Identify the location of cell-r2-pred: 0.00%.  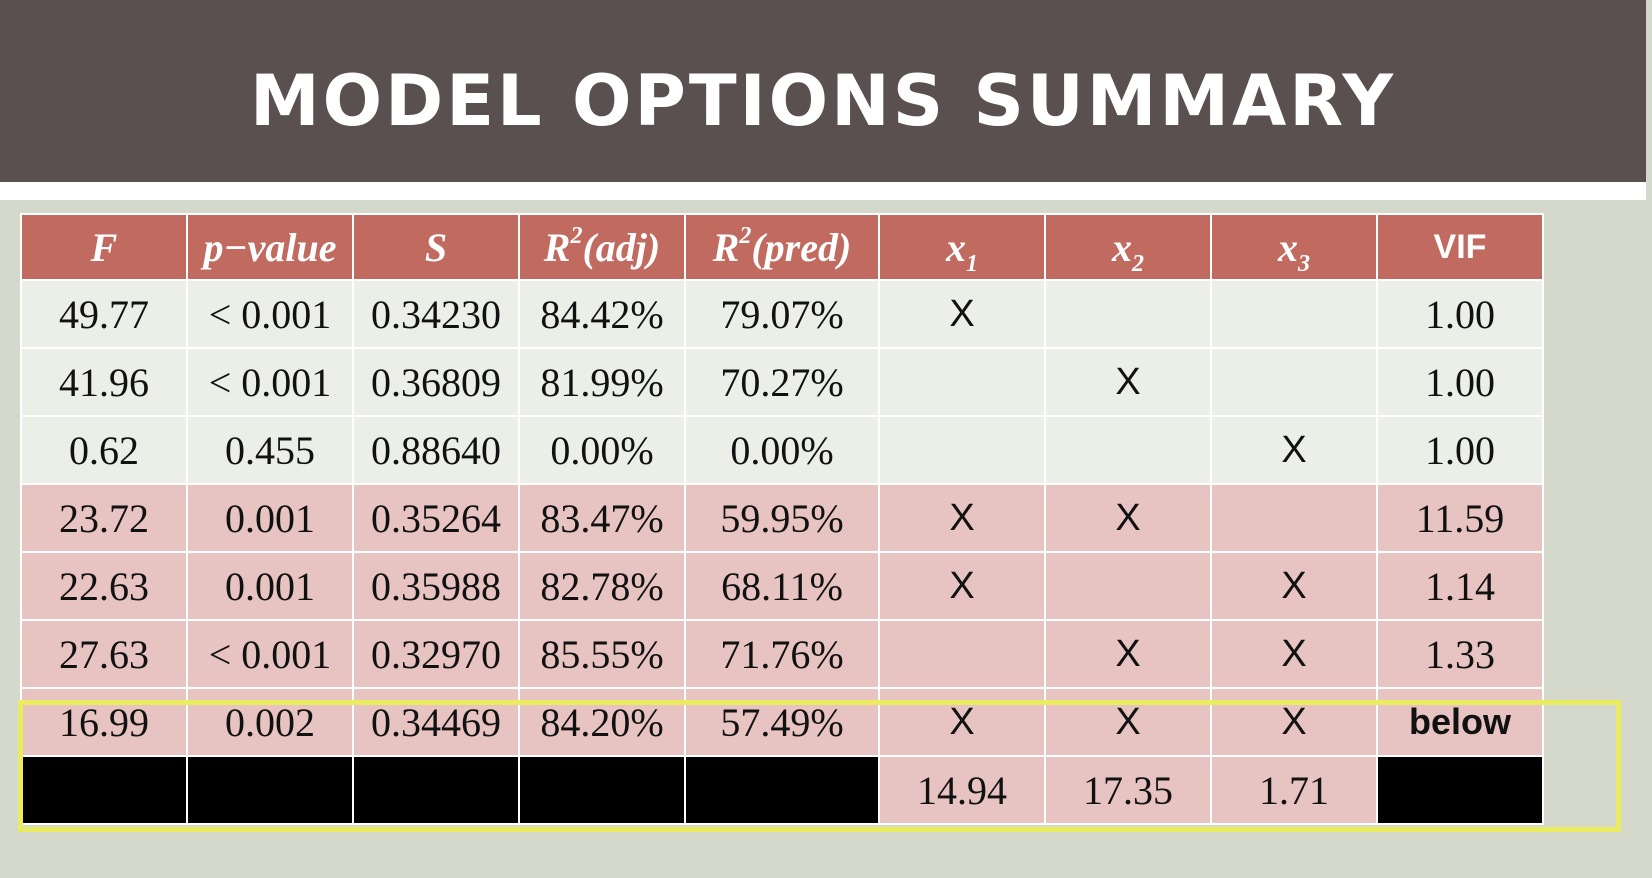
(782, 450).